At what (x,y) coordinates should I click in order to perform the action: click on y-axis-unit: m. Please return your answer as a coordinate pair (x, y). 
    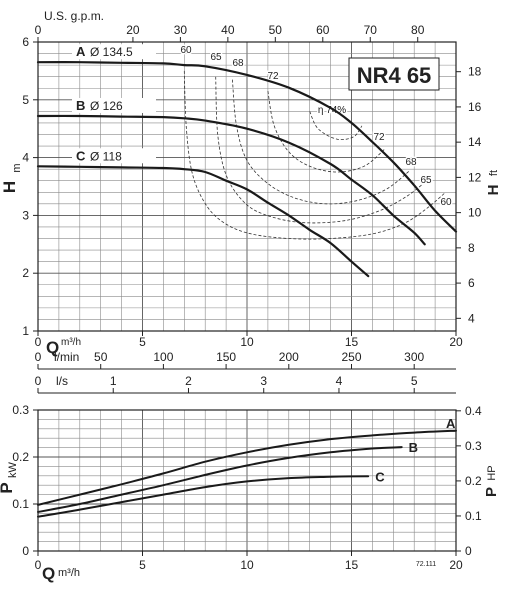
    Looking at the image, I should click on (17, 167).